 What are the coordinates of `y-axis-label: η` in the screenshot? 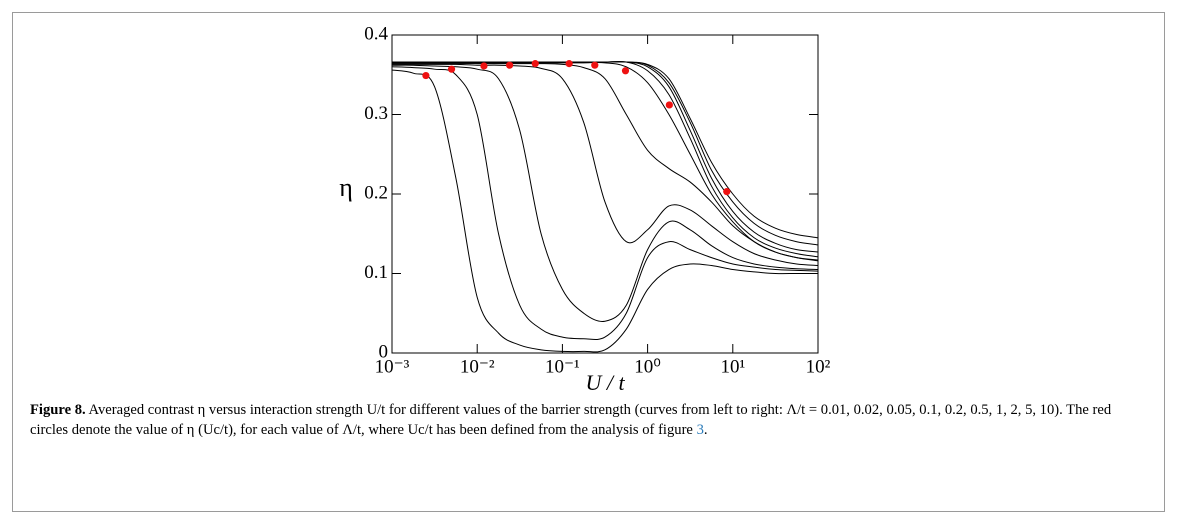 It's located at (346, 187).